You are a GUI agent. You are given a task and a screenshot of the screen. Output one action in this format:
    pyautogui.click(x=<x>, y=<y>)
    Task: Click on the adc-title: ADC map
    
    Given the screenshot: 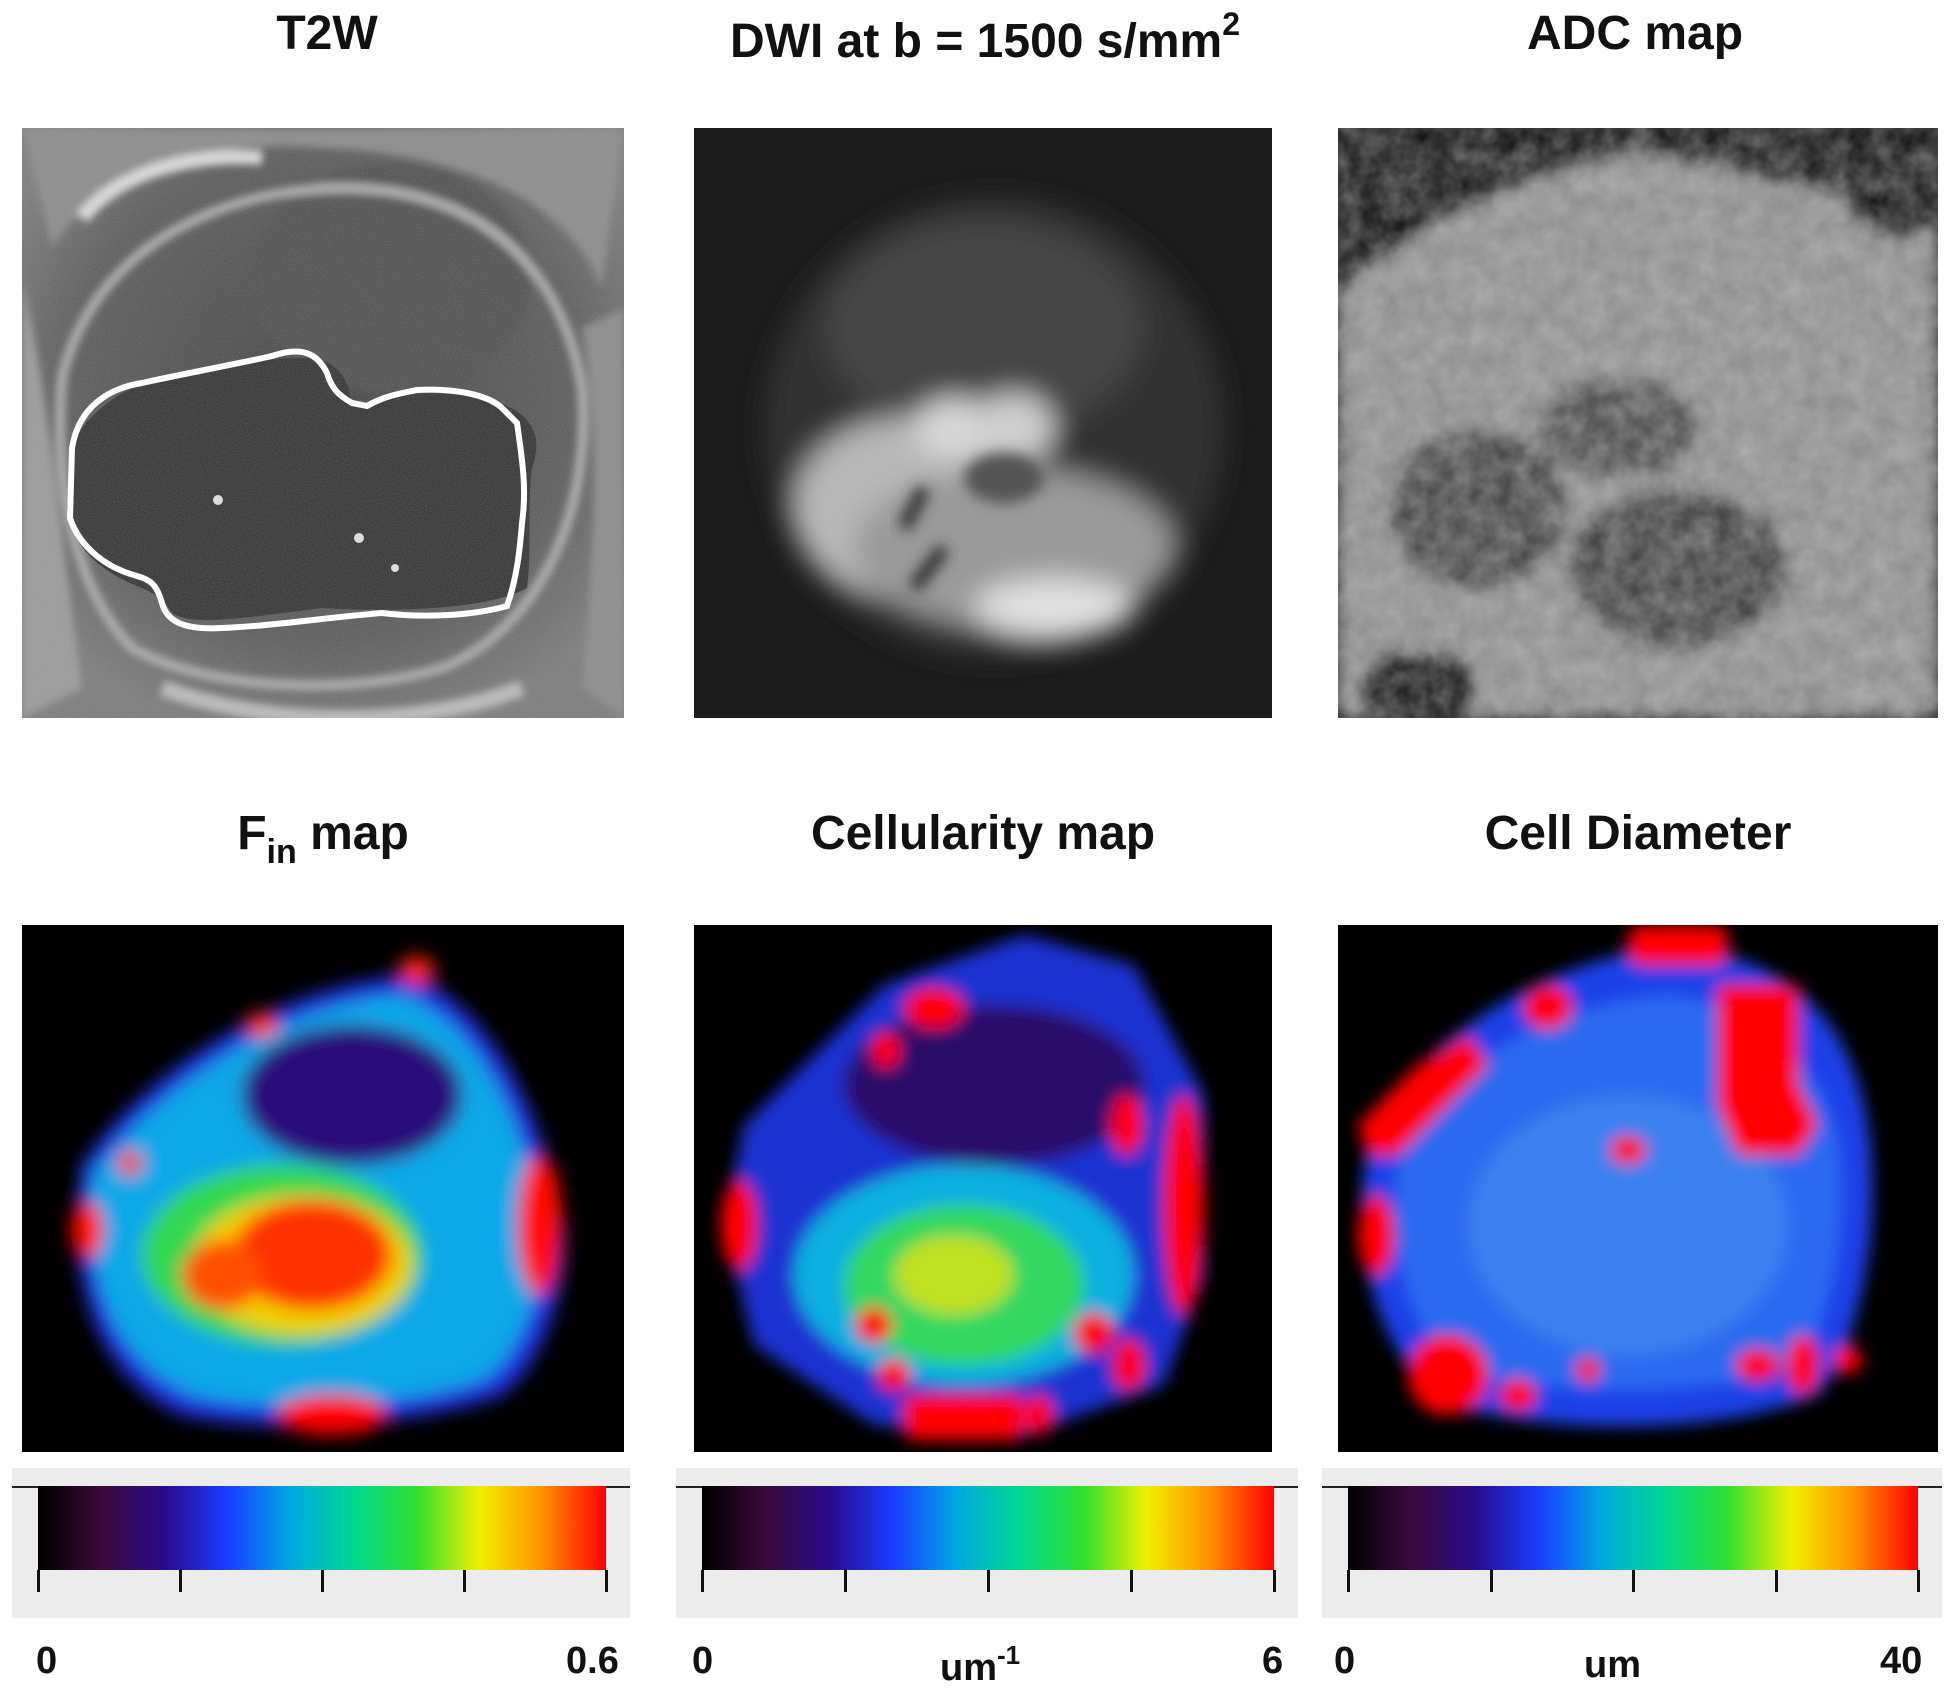 What is the action you would take?
    pyautogui.click(x=1635, y=33)
    